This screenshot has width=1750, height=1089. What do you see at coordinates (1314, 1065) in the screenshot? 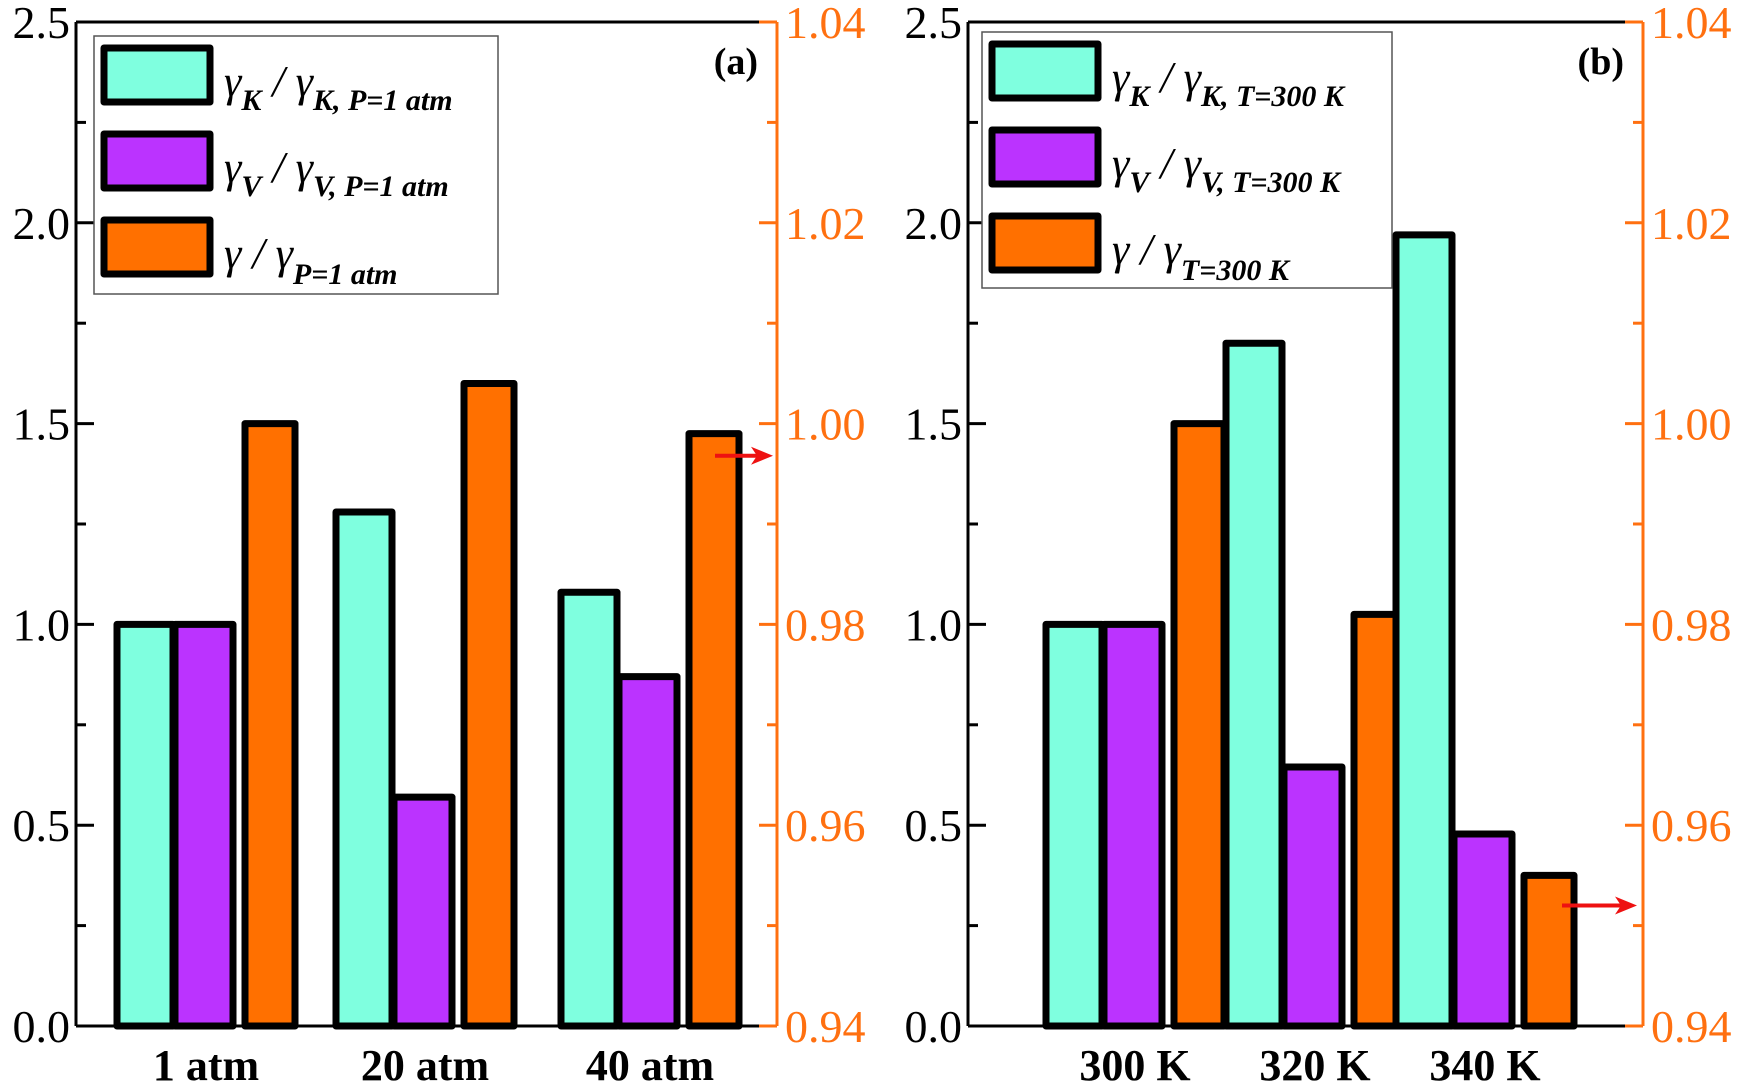
I see `x-tick-label: 320 K` at bounding box center [1314, 1065].